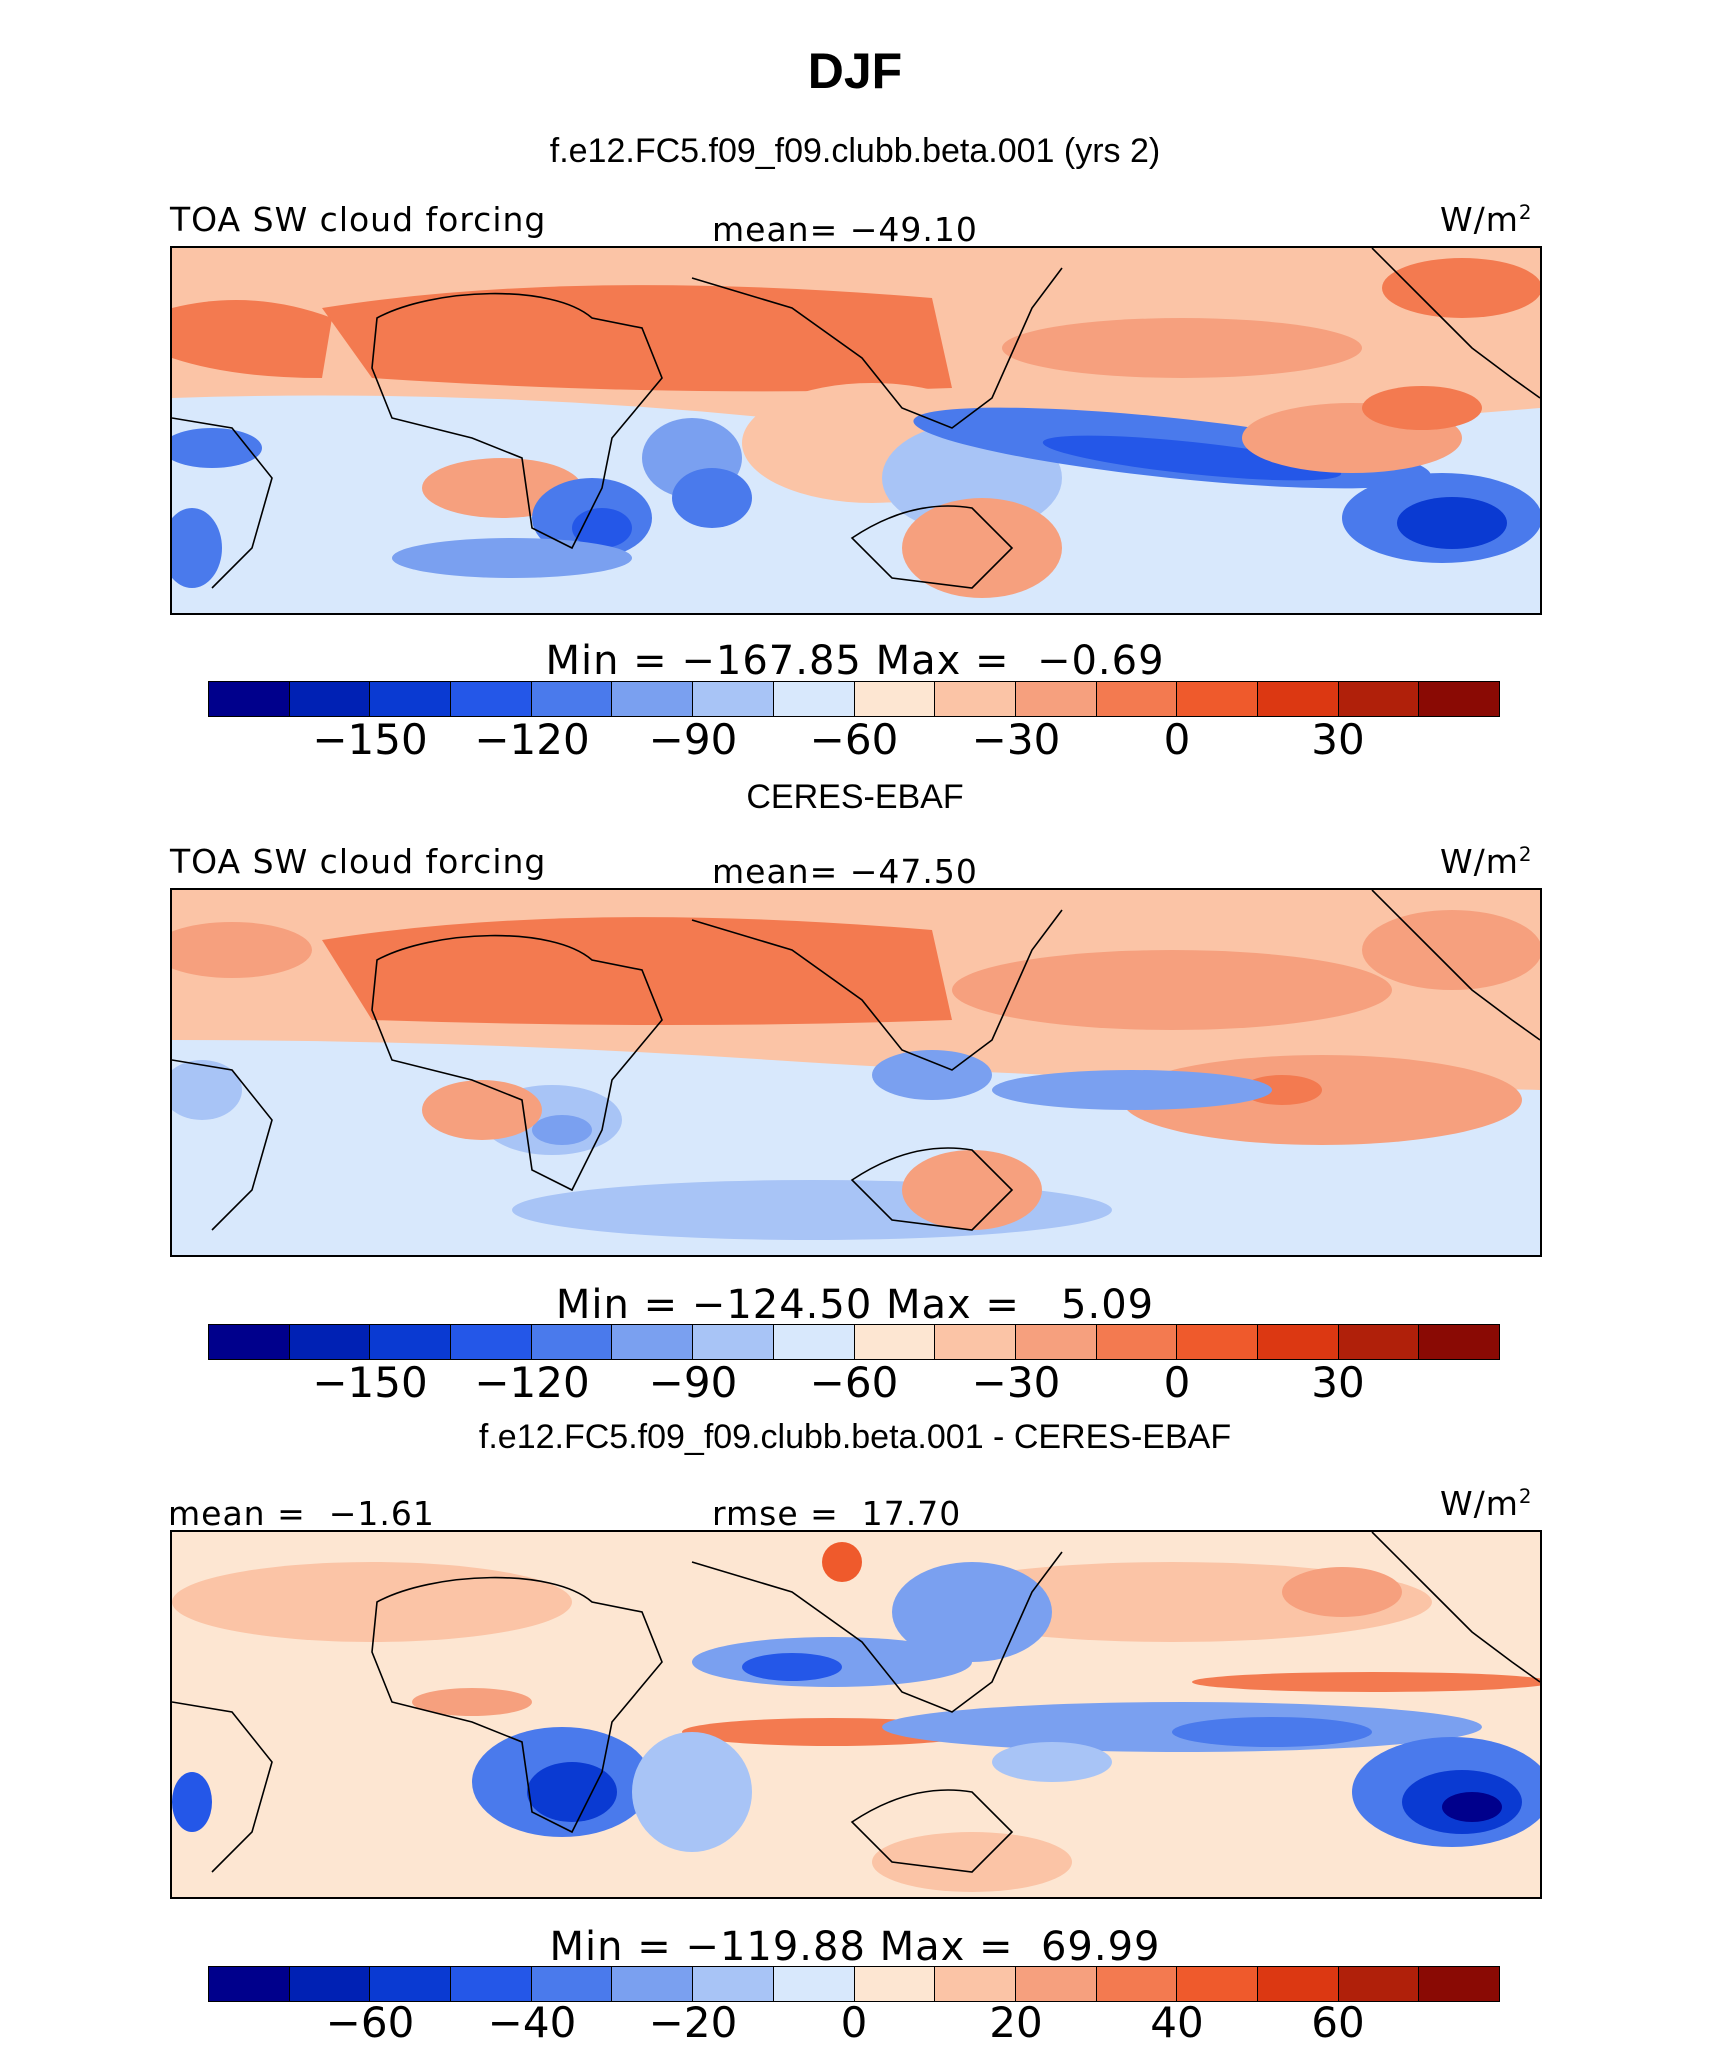 The image size is (1710, 2048). What do you see at coordinates (855, 71) in the screenshot?
I see `figure-title: DJF` at bounding box center [855, 71].